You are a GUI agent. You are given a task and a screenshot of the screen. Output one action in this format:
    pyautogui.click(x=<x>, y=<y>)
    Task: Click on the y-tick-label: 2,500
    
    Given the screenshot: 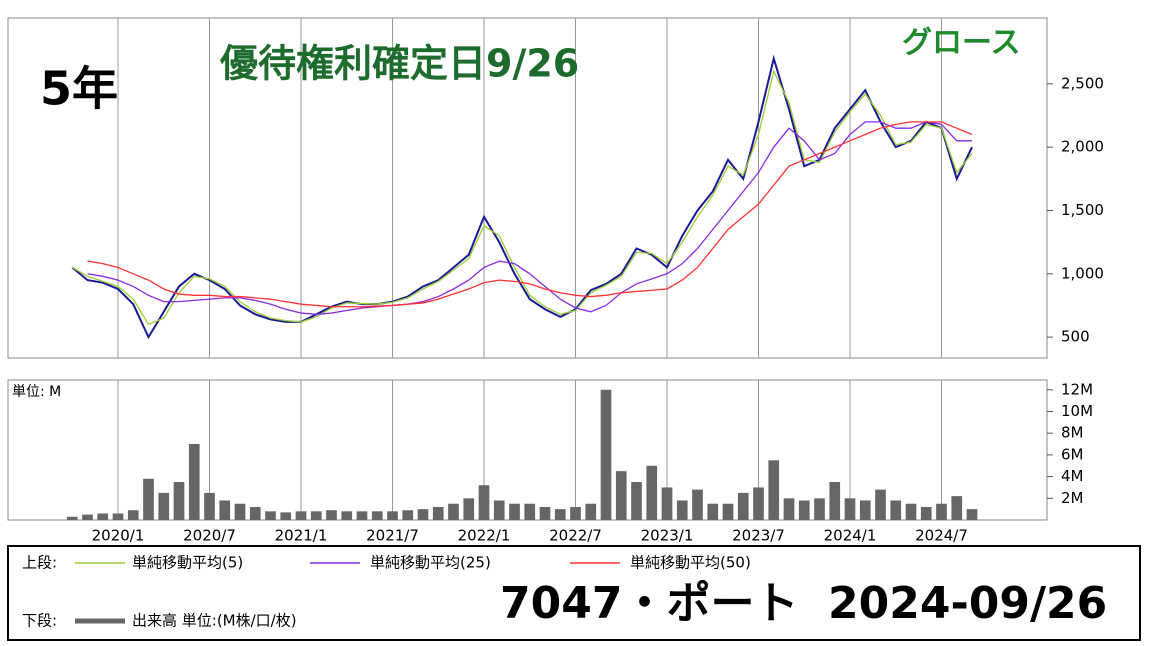 What is the action you would take?
    pyautogui.click(x=1082, y=83)
    